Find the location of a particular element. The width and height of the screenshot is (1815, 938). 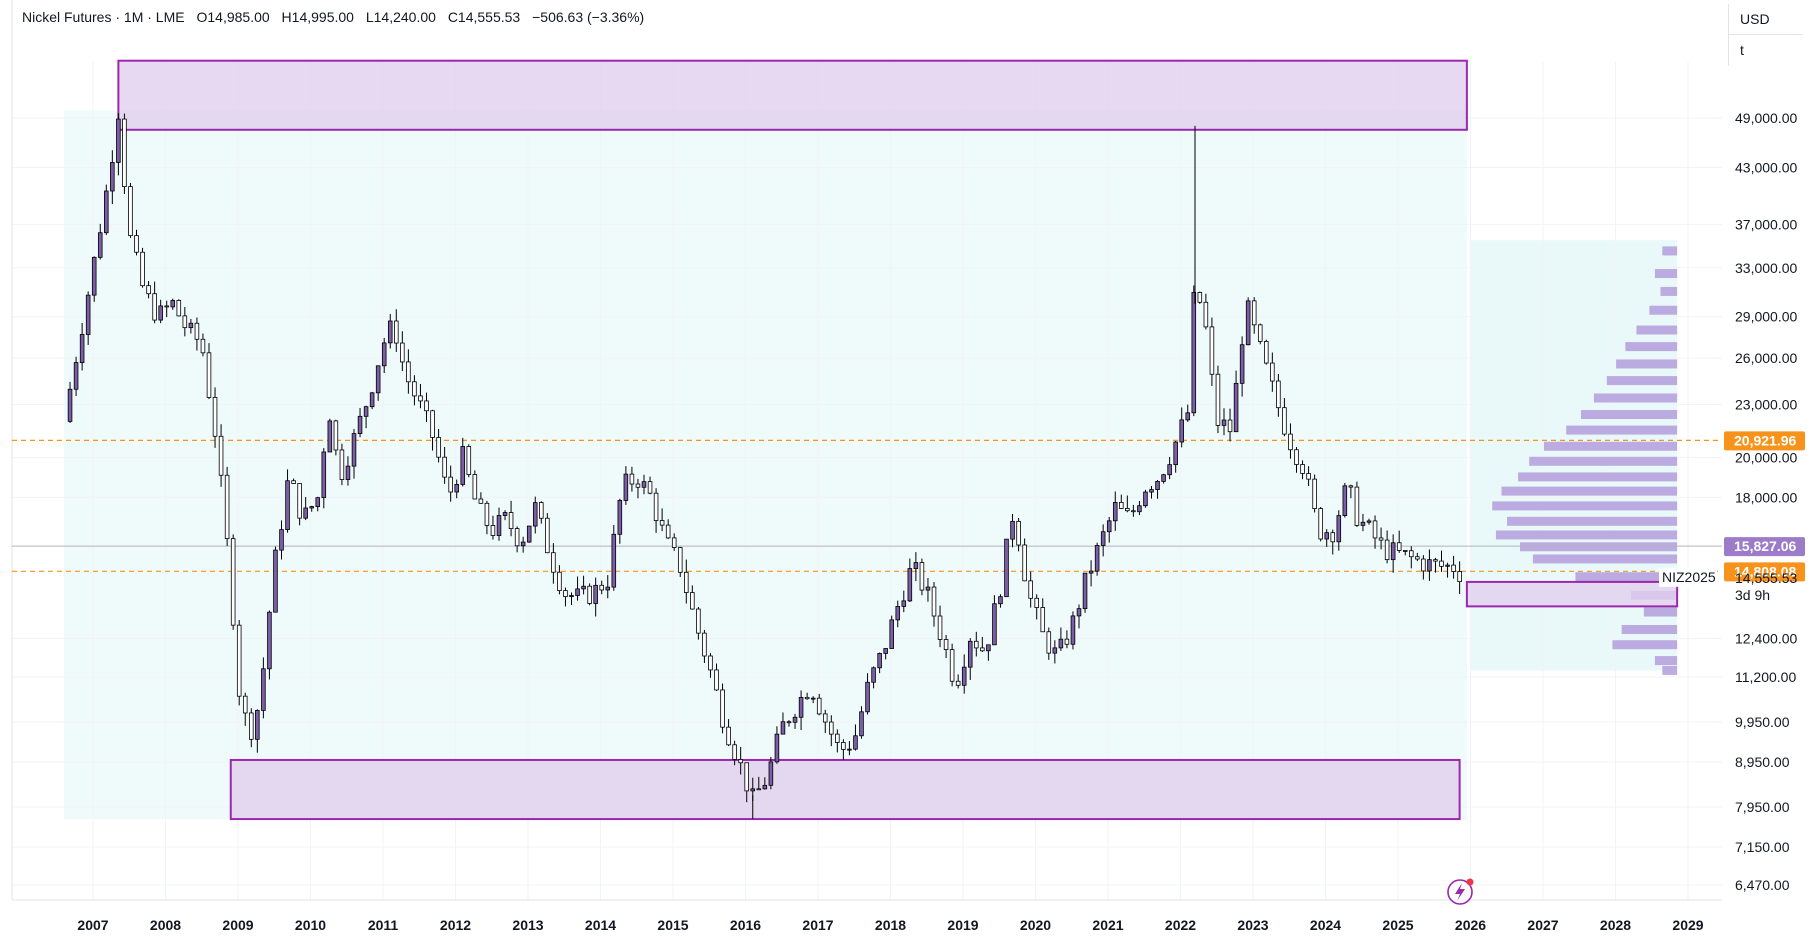

symbol-title: Nickel Futures · 1M · LME is located at coordinates (103, 17).